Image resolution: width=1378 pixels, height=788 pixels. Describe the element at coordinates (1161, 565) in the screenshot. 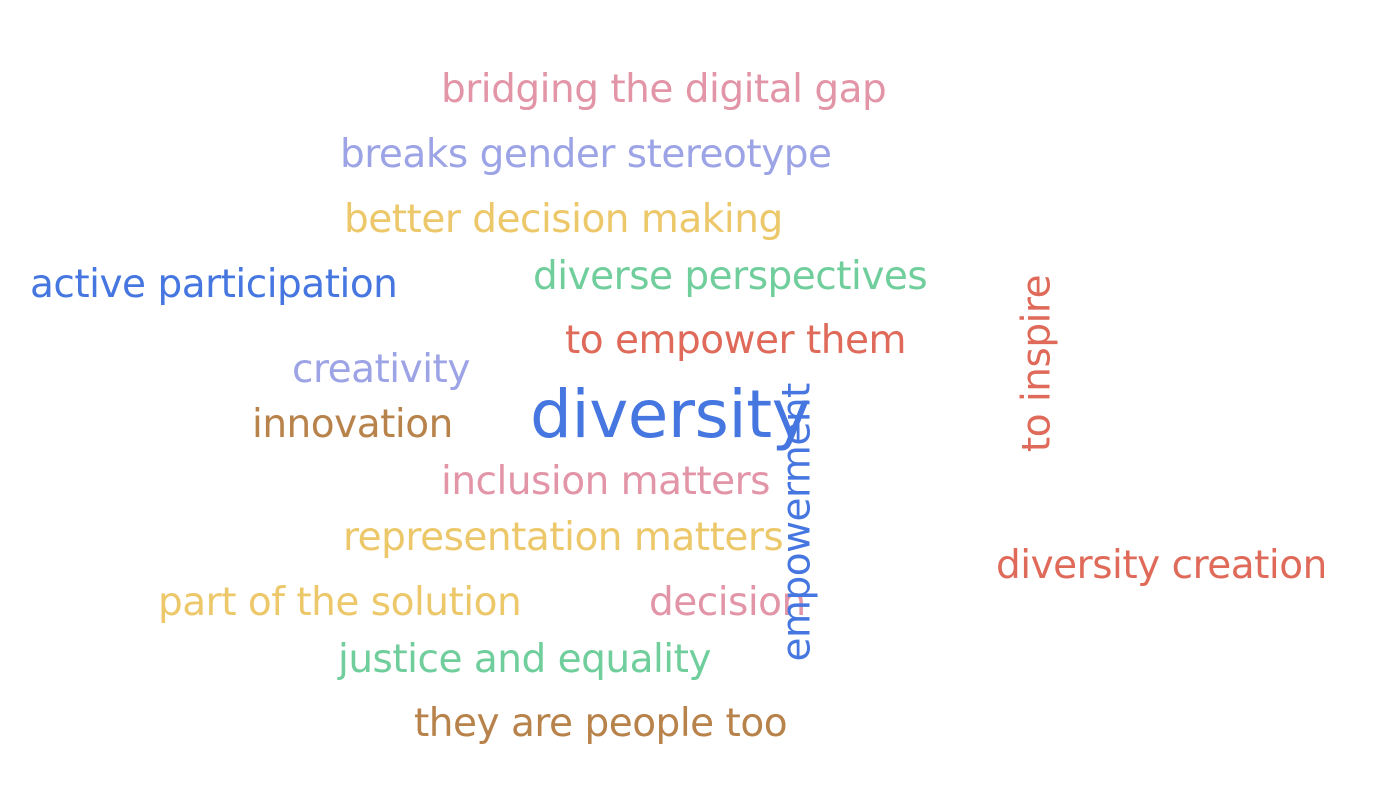

I see `word-diversity-creation: diversity creation` at that location.